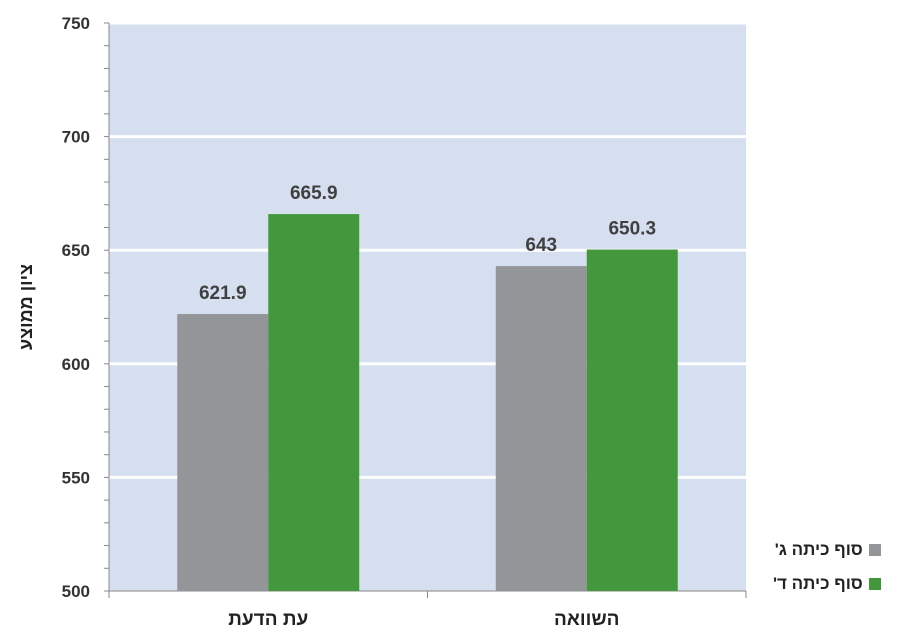 The image size is (905, 637). Describe the element at coordinates (632, 229) in the screenshot. I see `data-label: 650.3` at that location.